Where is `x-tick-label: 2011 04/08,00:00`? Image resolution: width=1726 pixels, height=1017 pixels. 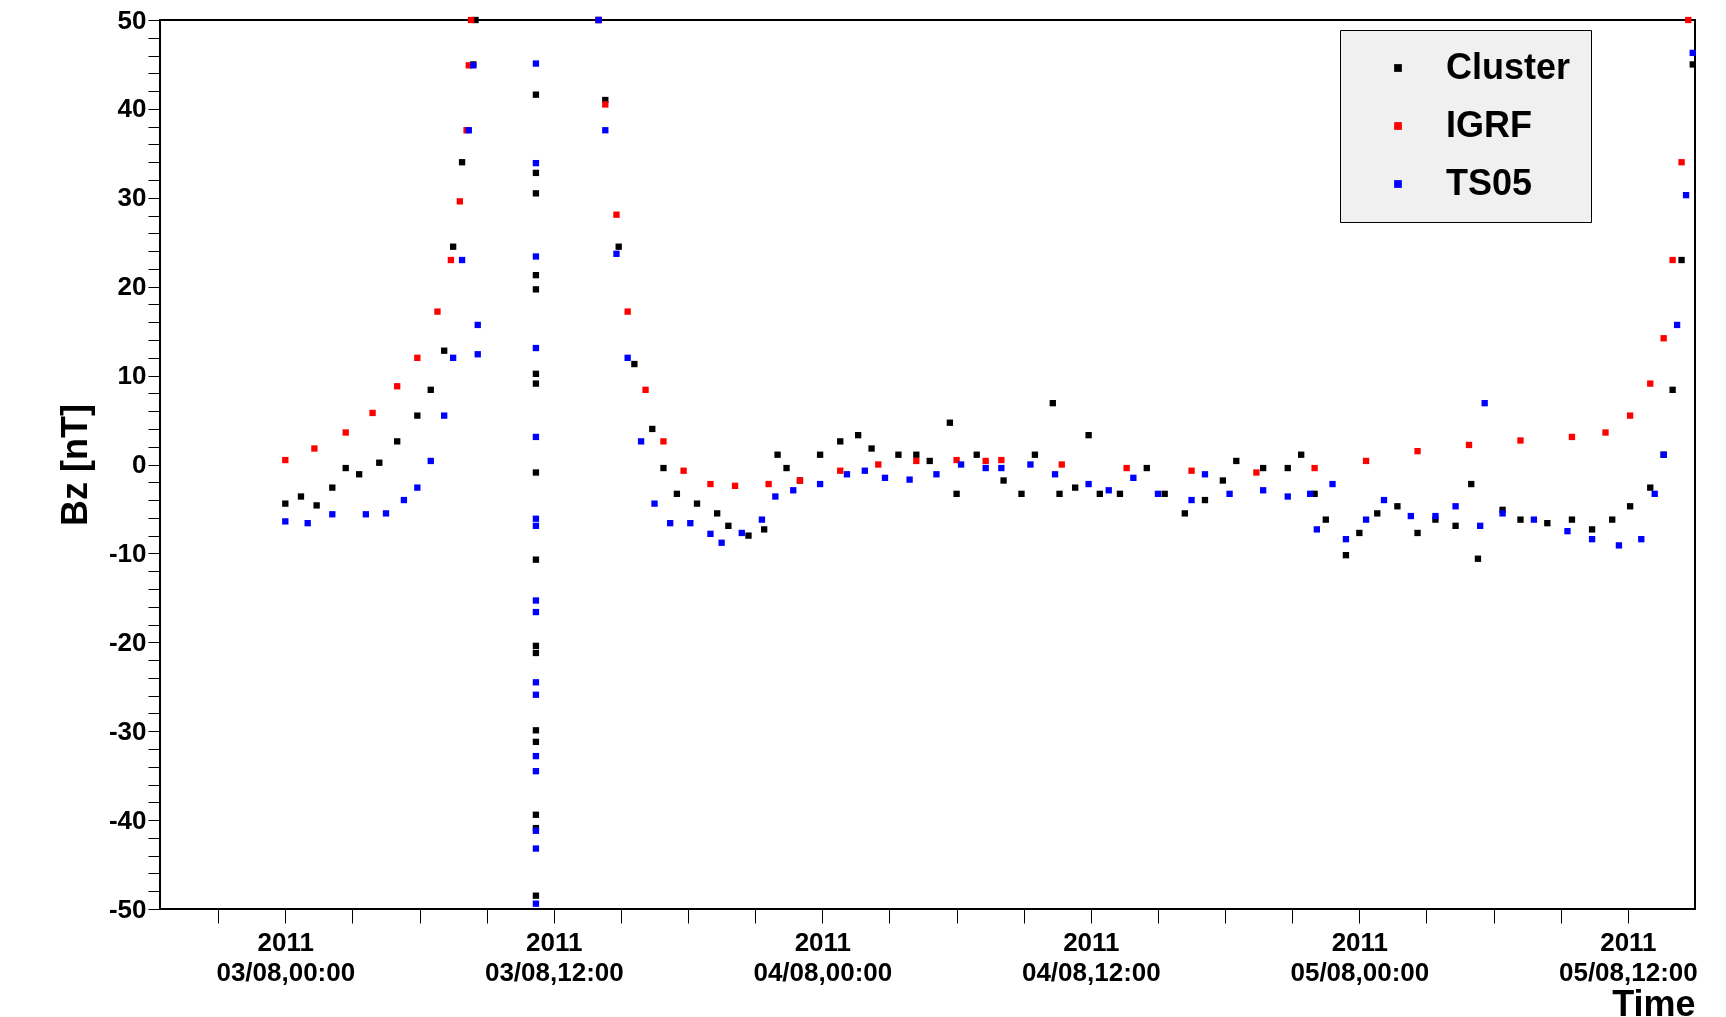 x-tick-label: 2011 04/08,00:00 is located at coordinates (823, 956).